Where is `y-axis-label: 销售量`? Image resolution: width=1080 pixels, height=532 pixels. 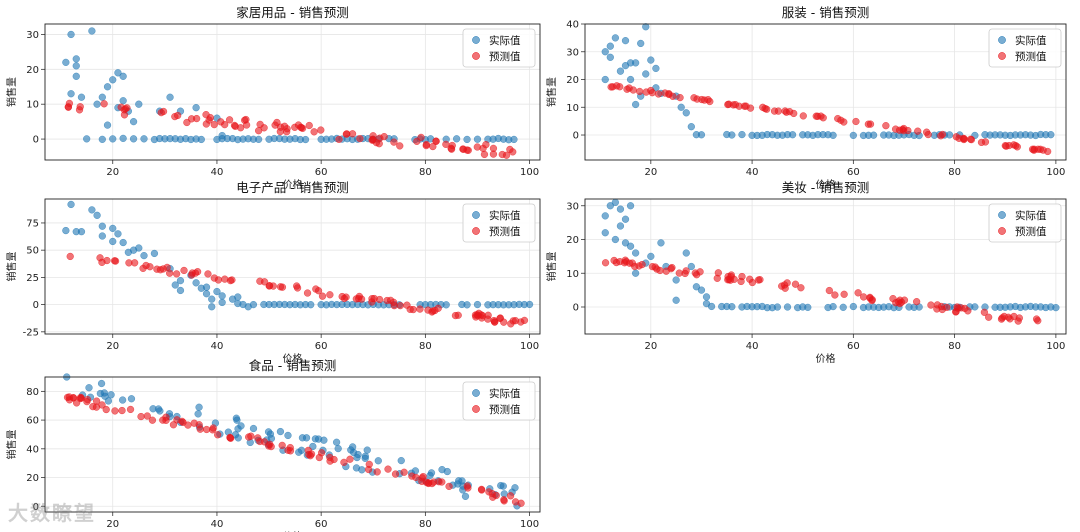 y-axis-label: 销售量 is located at coordinates (11, 267).